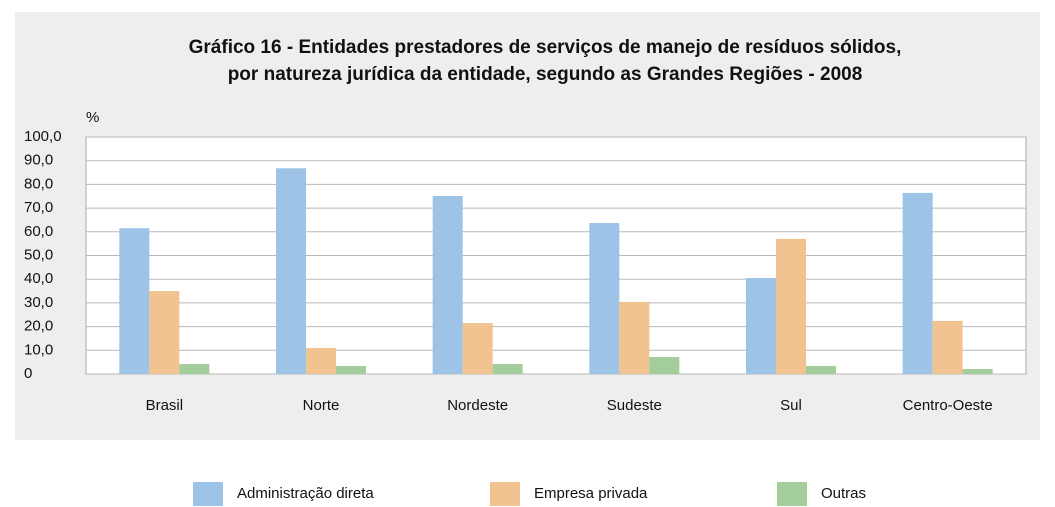  I want to click on y-tick-label: 70,0, so click(38, 207).